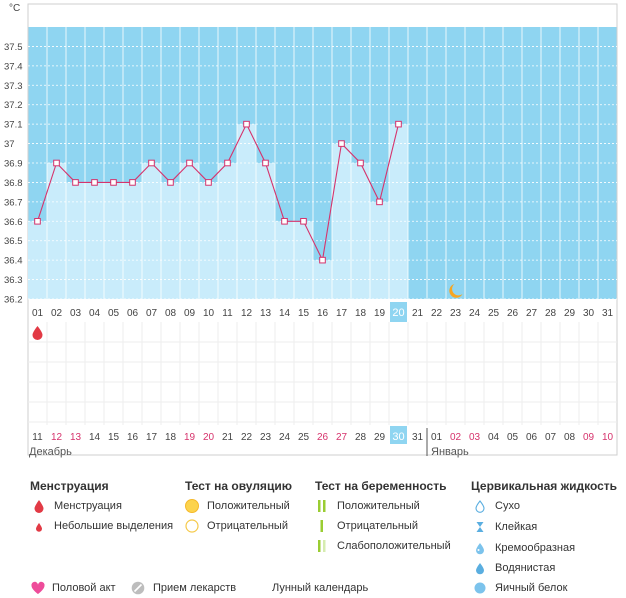 Image resolution: width=626 pixels, height=598 pixels. I want to click on legend-cervical-dry: Сухо, so click(496, 506).